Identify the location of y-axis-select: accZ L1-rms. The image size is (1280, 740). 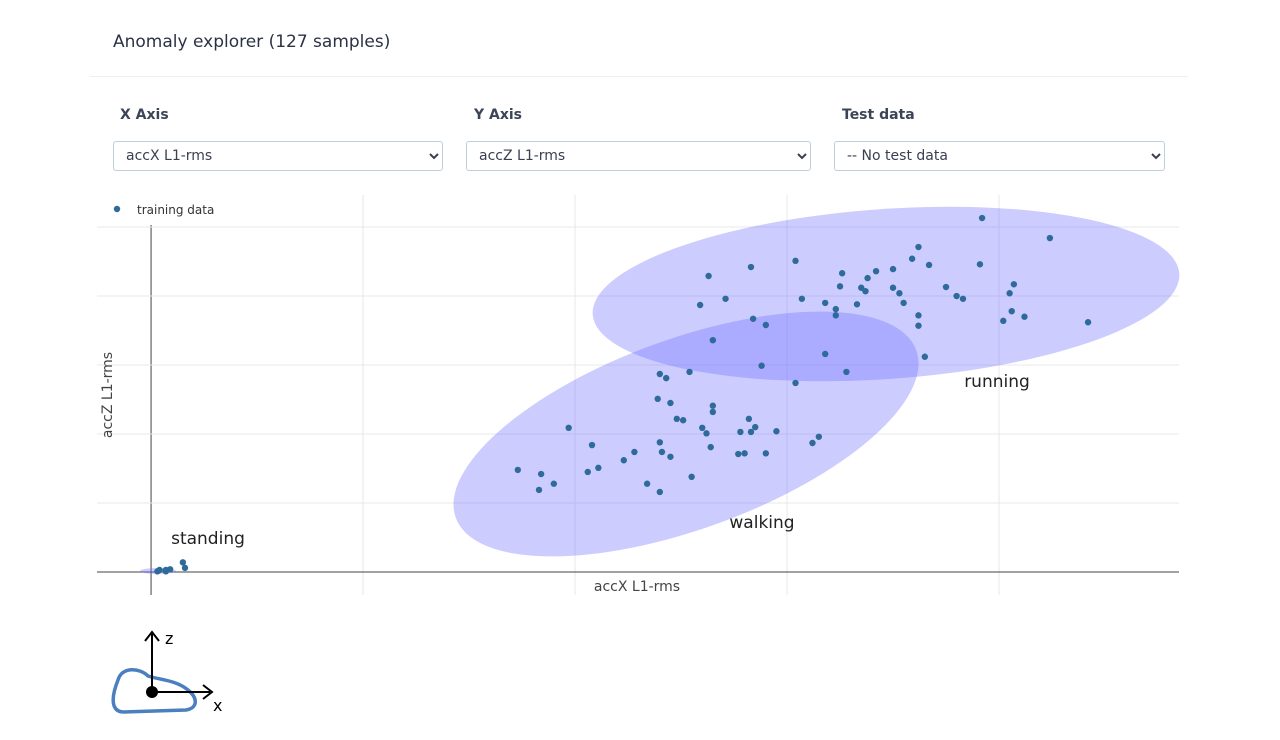
(638, 156).